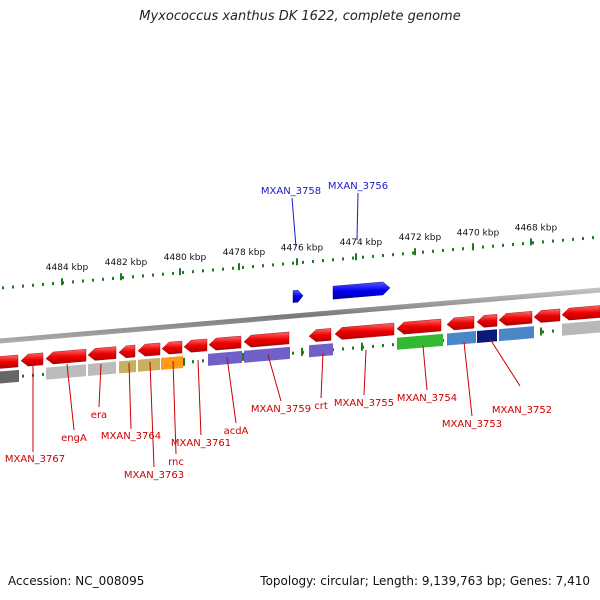 The image size is (600, 600). Describe the element at coordinates (154, 475) in the screenshot. I see `reverse-gene-label: MXAN_3763` at that location.